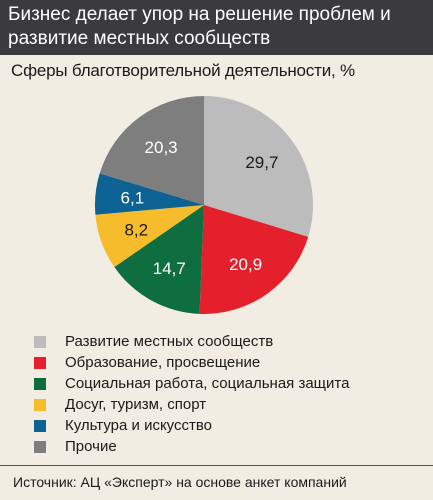 The height and width of the screenshot is (500, 433). I want to click on slice-value-label: 14,7, so click(169, 268).